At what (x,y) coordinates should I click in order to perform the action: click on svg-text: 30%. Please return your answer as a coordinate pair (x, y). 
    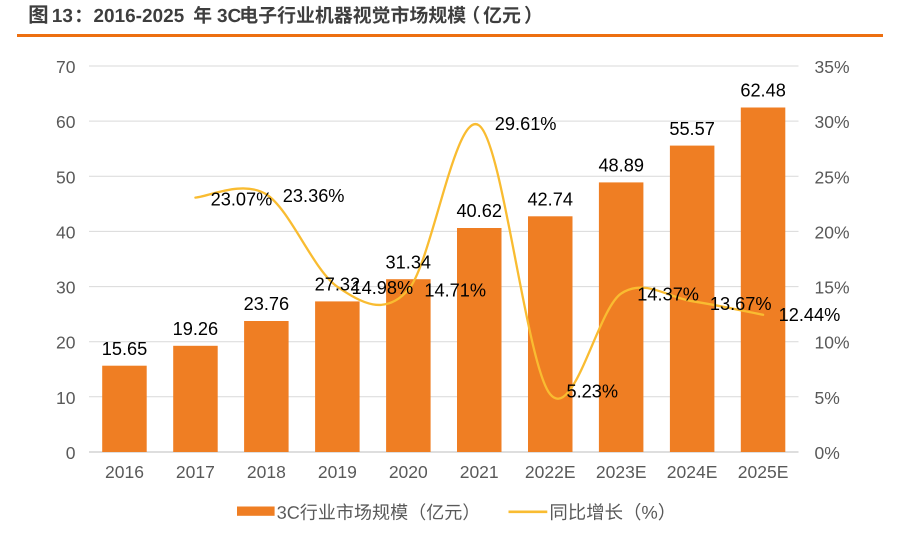
    Looking at the image, I should click on (832, 122).